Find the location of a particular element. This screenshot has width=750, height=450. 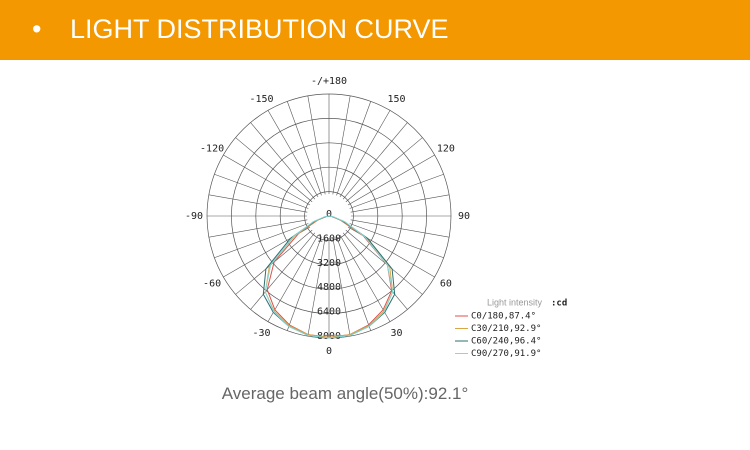

angle-tick-label: 30 is located at coordinates (396, 333).